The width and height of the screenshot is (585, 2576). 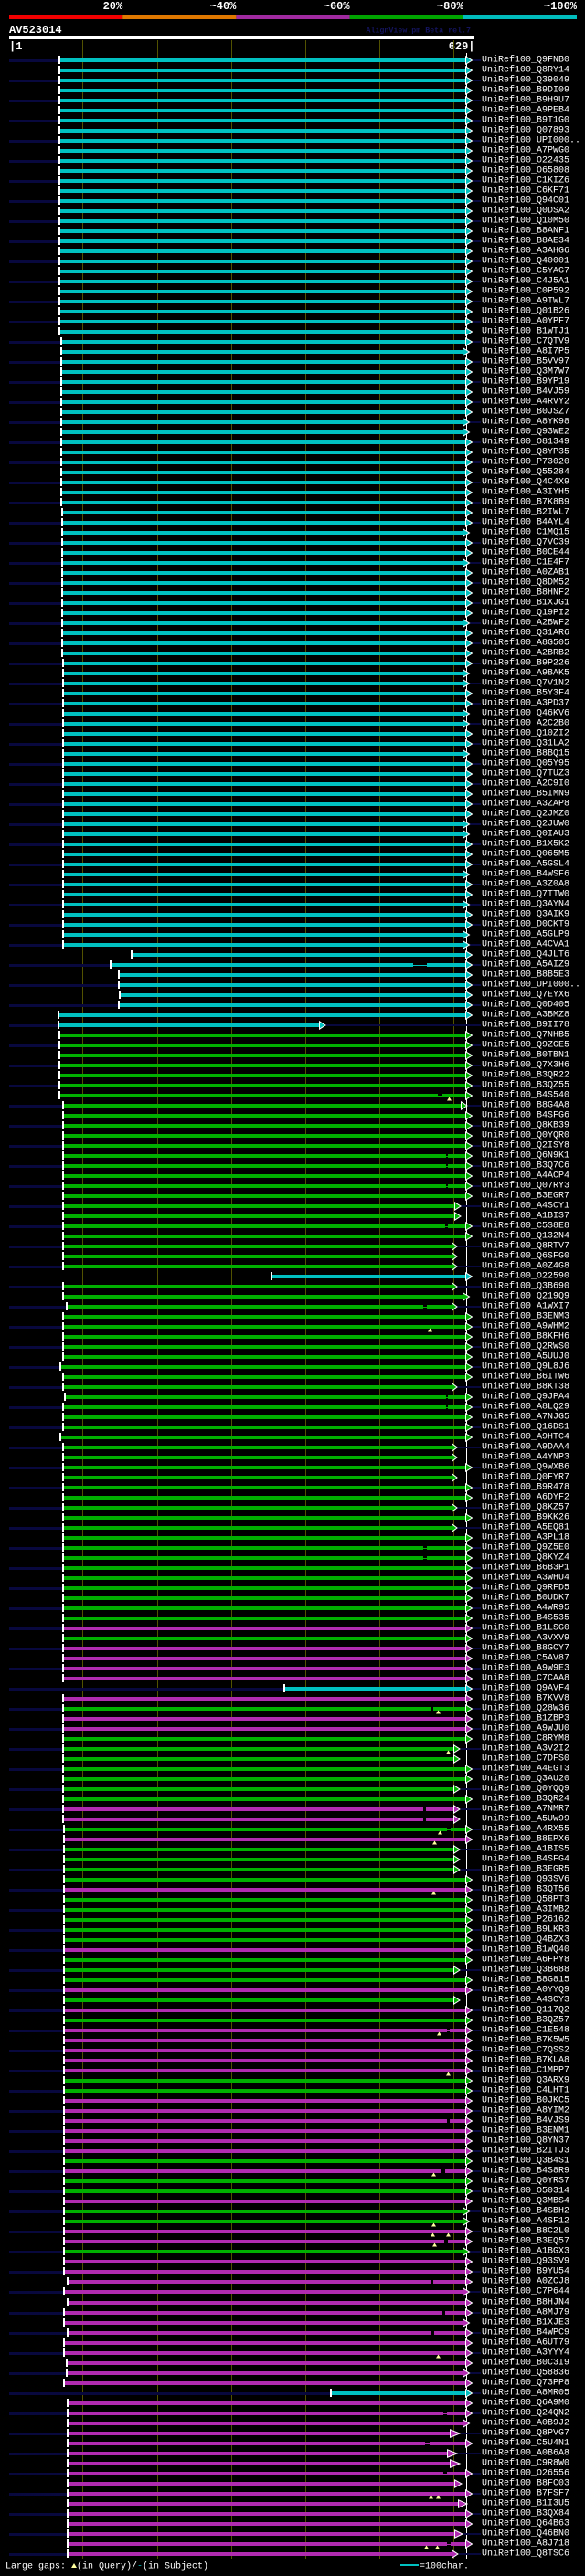 I want to click on svg-text: UniRef100_Q8RY14, so click(x=525, y=70).